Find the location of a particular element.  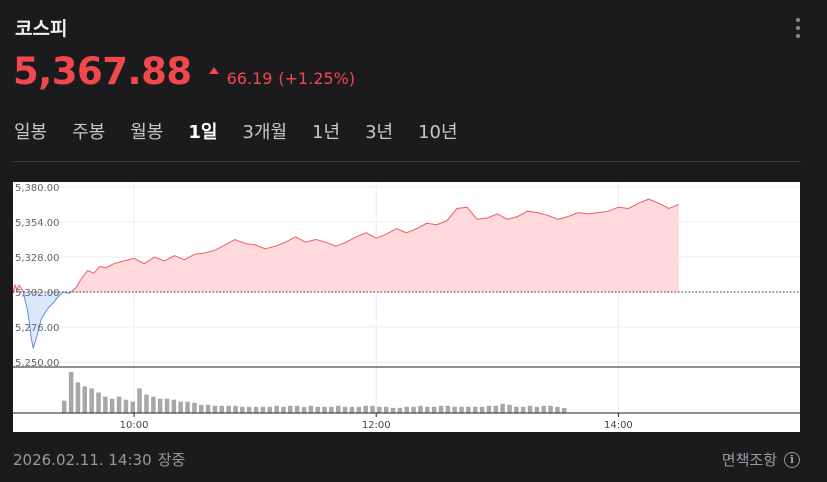

change-percent: (+1.25%) is located at coordinates (317, 78).